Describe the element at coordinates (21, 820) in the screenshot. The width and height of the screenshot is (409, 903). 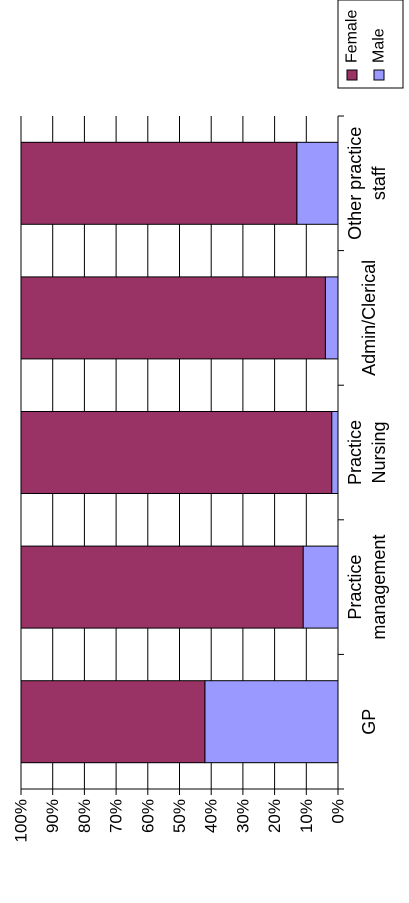
I see `value-tick-label: 100%` at that location.